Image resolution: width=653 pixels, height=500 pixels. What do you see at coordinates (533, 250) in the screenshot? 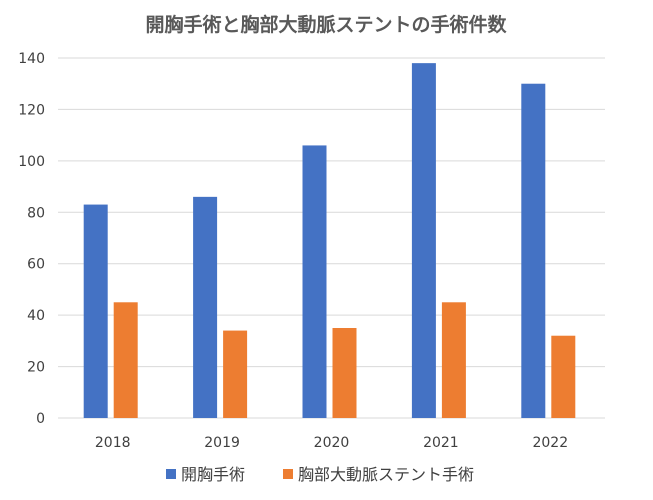
I see `bar-open-chest-surgery-2022` at bounding box center [533, 250].